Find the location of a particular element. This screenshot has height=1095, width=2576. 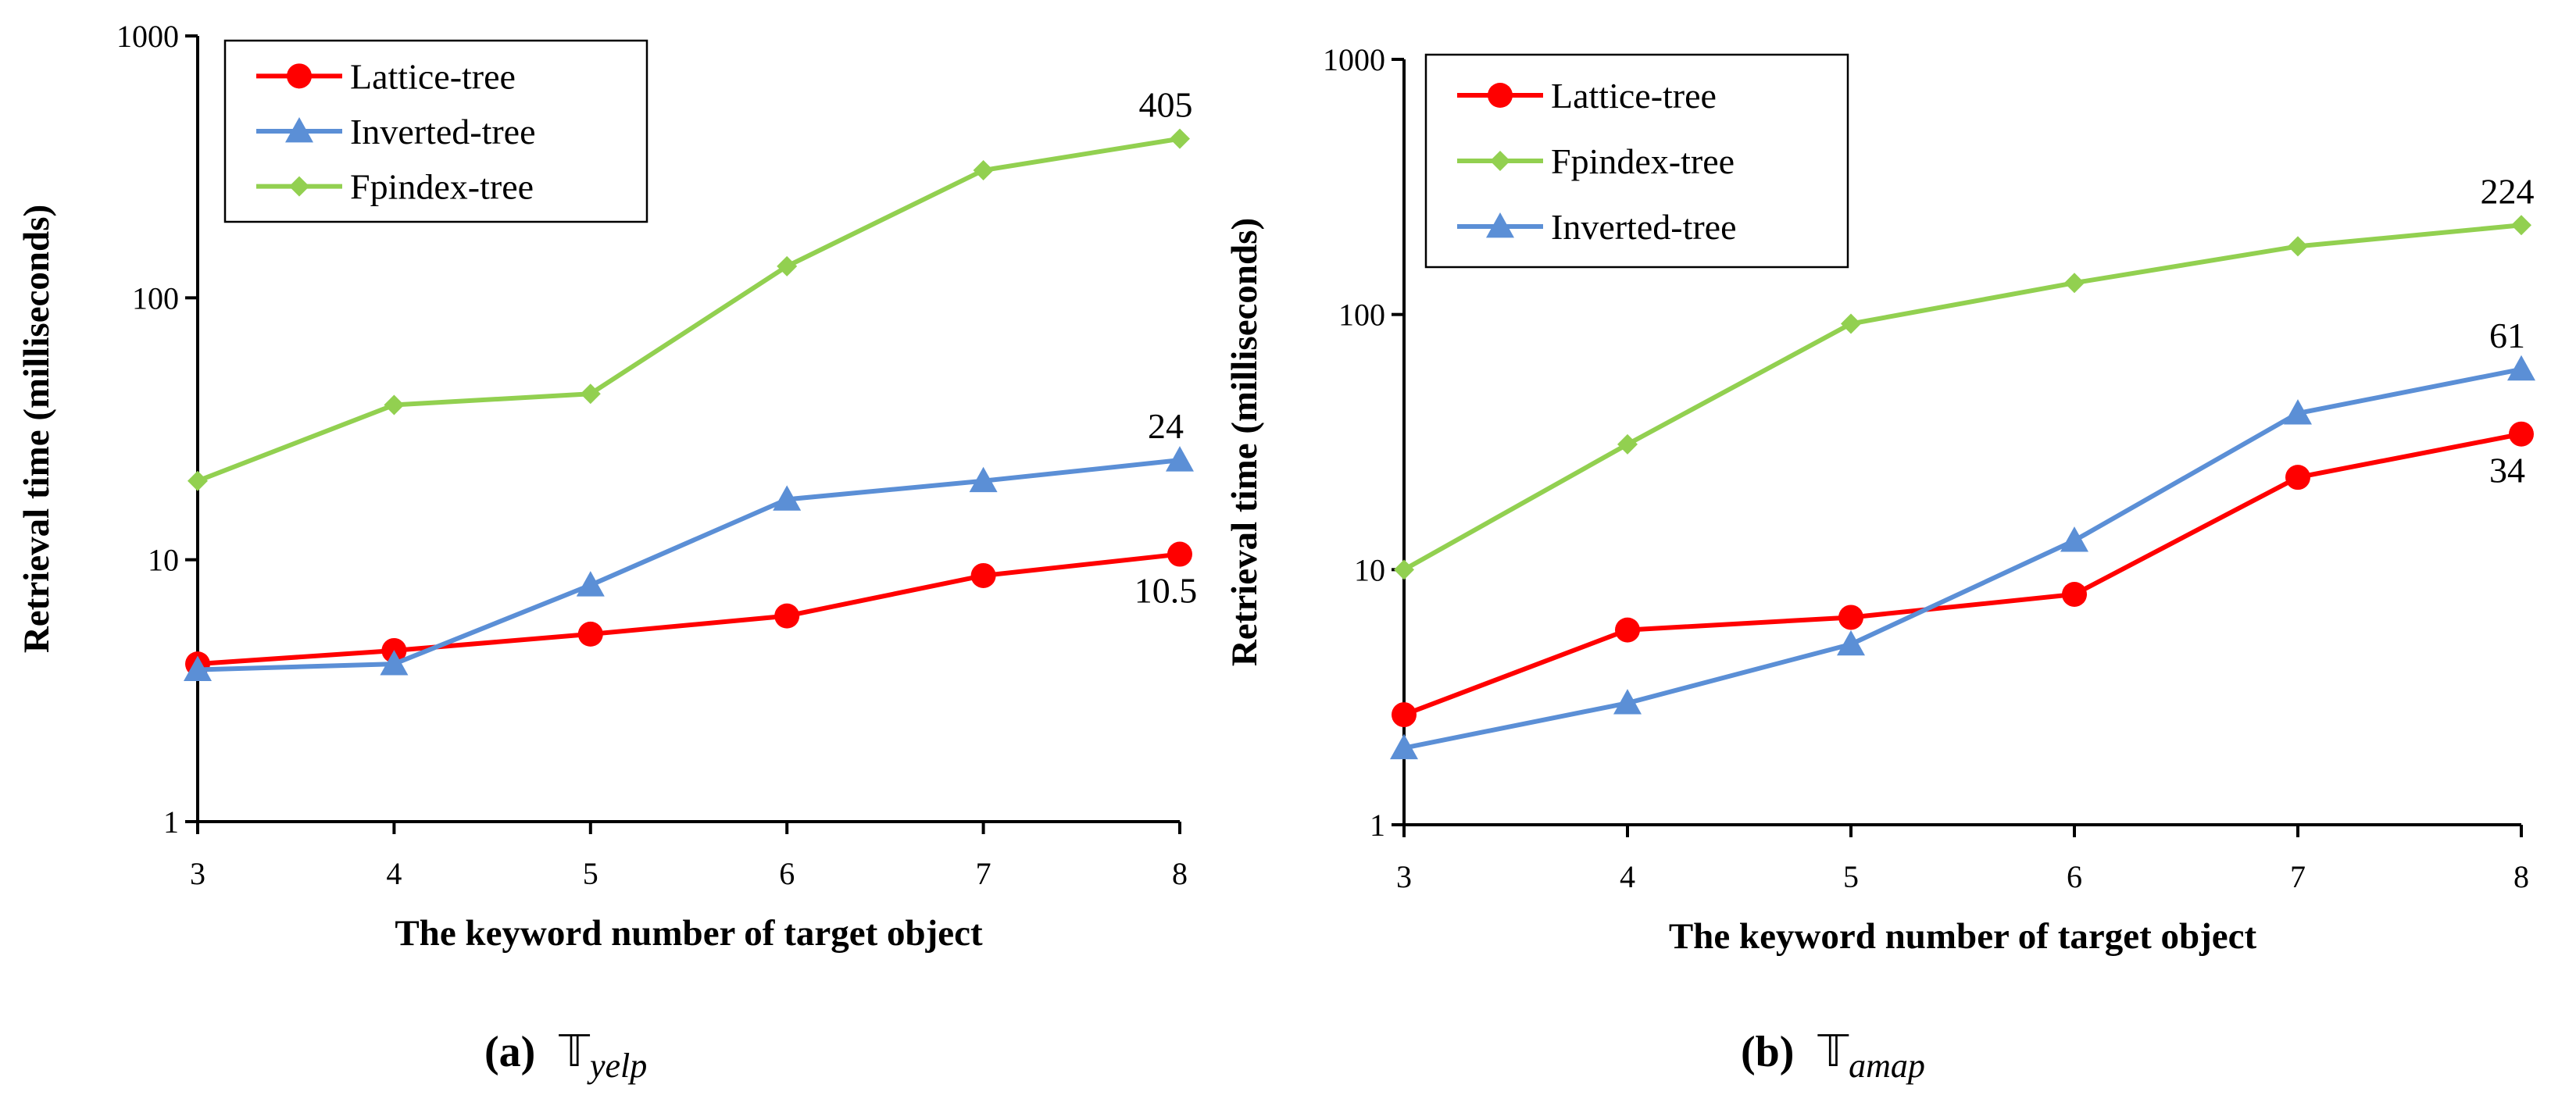

data-label: 224 is located at coordinates (2508, 191).